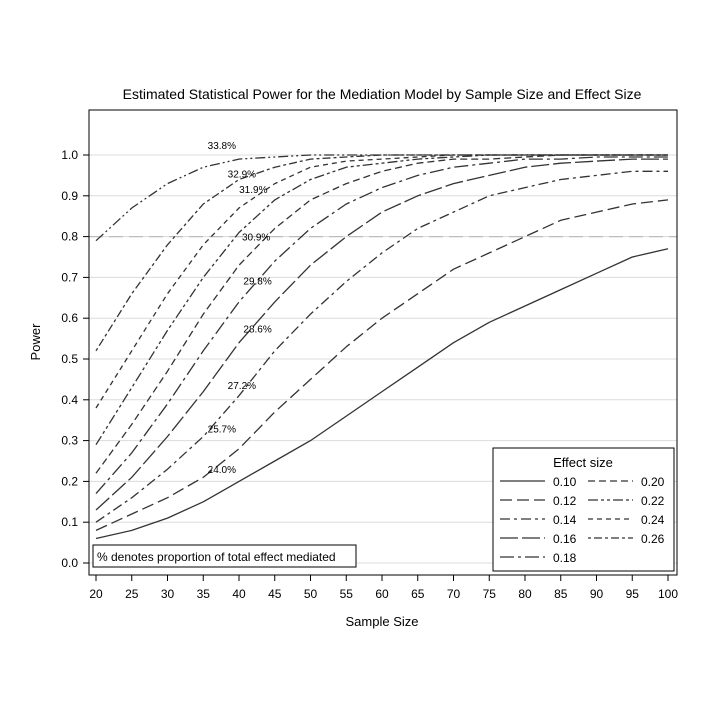 This screenshot has height=712, width=712. I want to click on x-tick-label: 30, so click(168, 594).